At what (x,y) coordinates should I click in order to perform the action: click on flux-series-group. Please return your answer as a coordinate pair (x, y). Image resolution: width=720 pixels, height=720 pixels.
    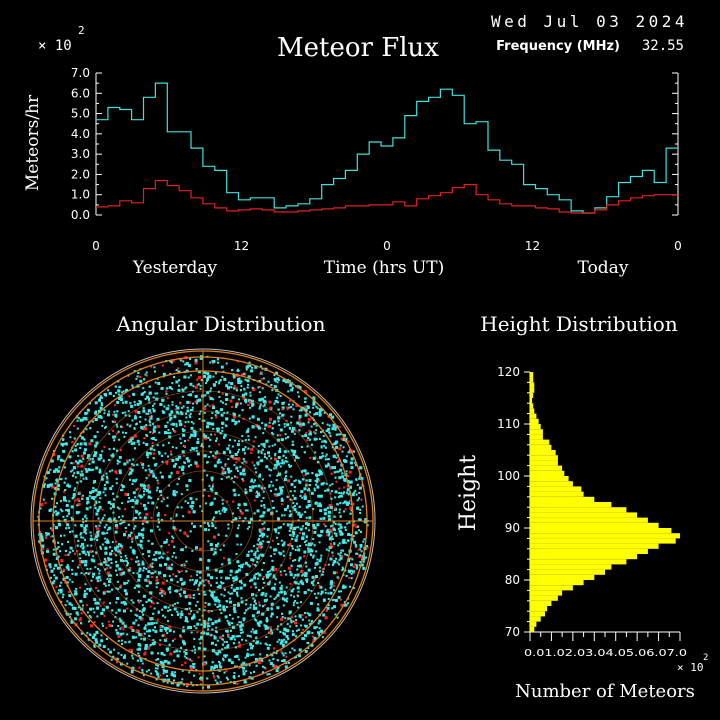
    Looking at the image, I should click on (387, 148).